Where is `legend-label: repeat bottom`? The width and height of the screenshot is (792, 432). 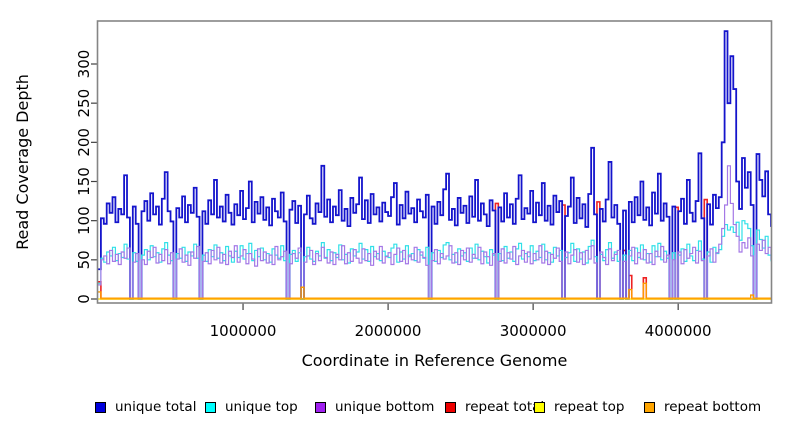 legend-label: repeat bottom is located at coordinates (713, 407).